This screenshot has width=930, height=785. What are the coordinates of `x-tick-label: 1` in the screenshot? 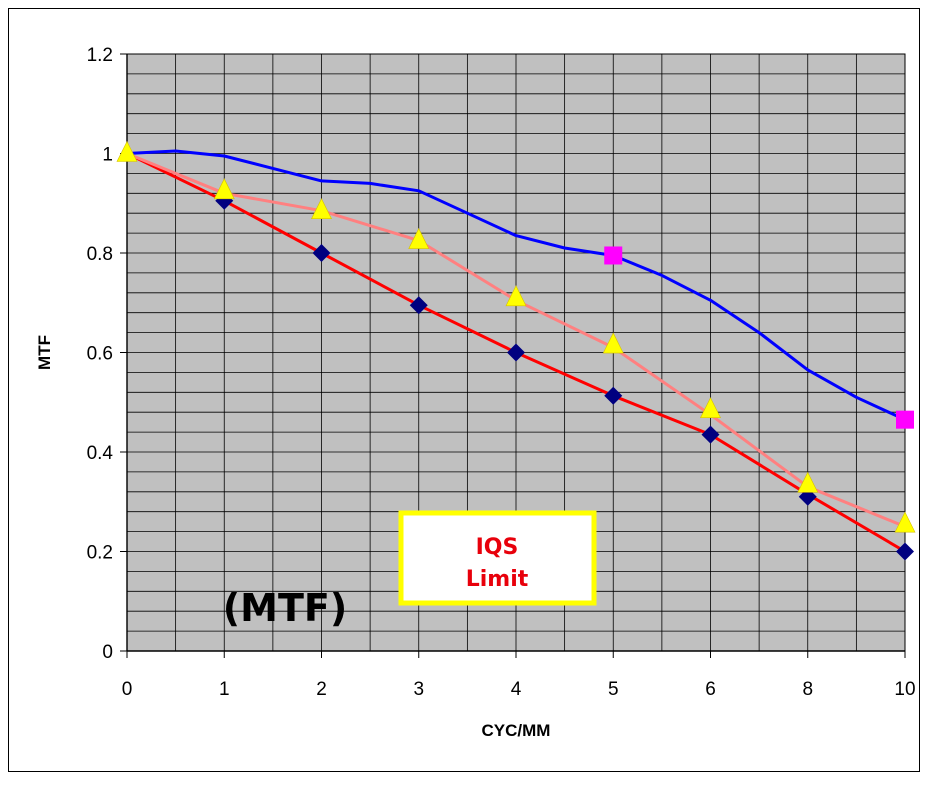 It's located at (224, 689).